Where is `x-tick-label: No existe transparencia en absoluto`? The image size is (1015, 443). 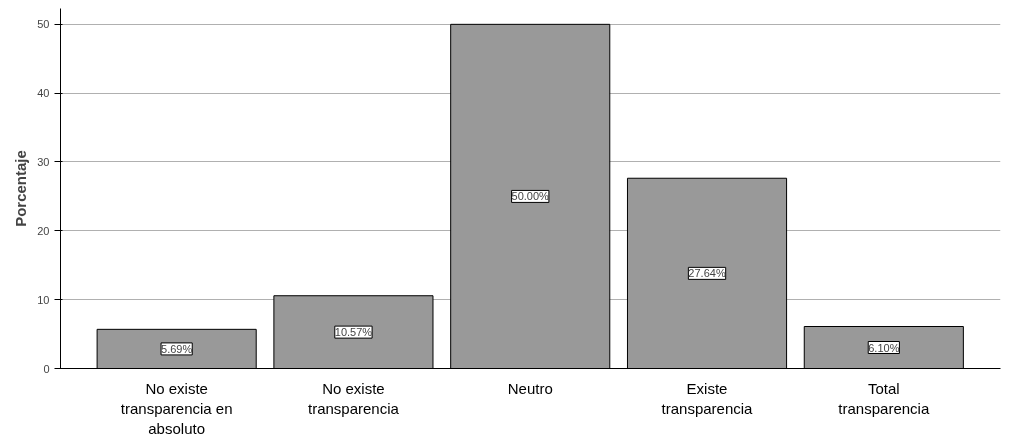 x-tick-label: No existe transparencia en absoluto is located at coordinates (176, 408).